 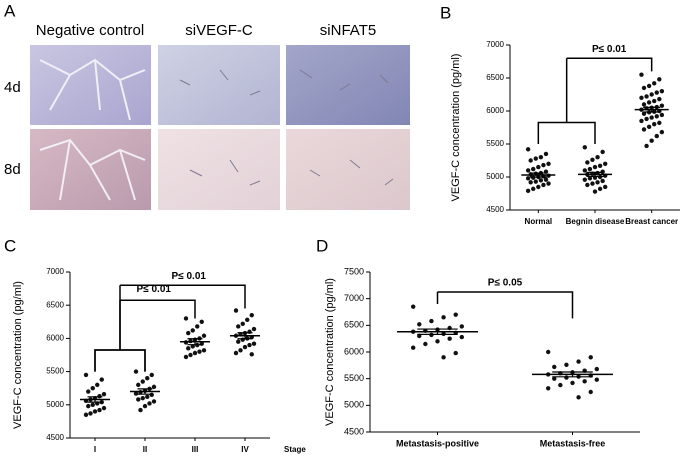 What do you see at coordinates (55, 437) in the screenshot?
I see `y-tick-label: 4500` at bounding box center [55, 437].